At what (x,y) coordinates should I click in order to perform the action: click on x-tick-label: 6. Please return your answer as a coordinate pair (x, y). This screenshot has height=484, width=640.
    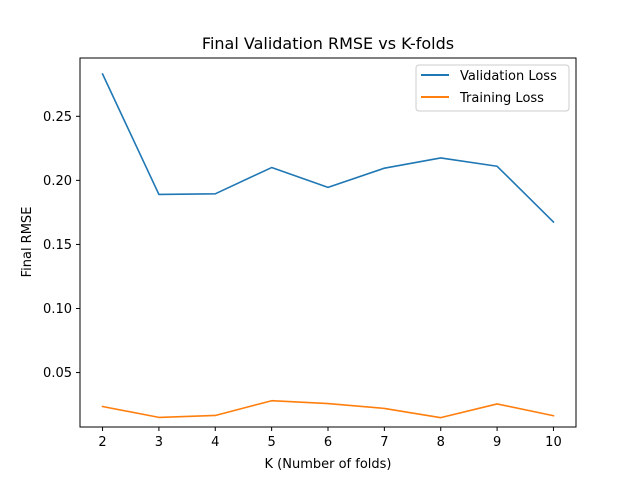
    Looking at the image, I should click on (328, 442).